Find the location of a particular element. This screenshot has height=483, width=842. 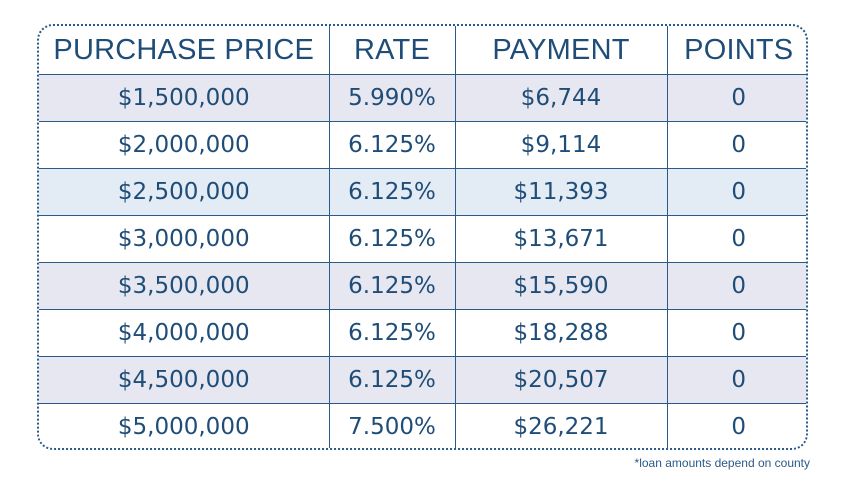

cell-payment: $6,744 is located at coordinates (561, 98).